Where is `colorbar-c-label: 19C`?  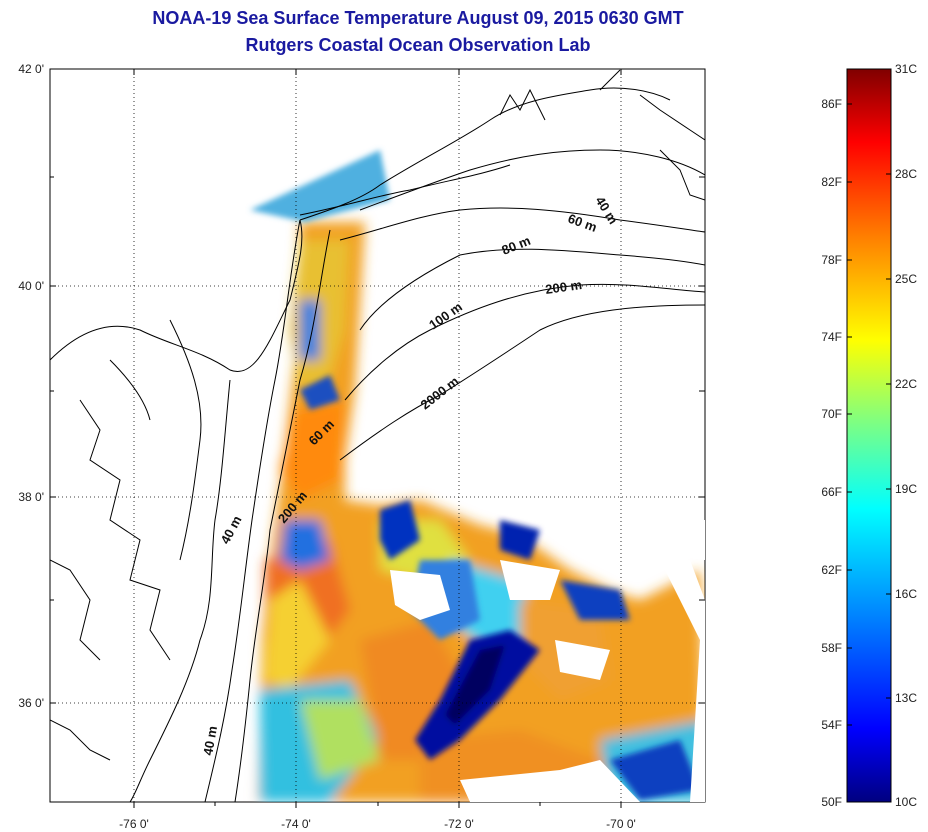
colorbar-c-label: 19C is located at coordinates (906, 489).